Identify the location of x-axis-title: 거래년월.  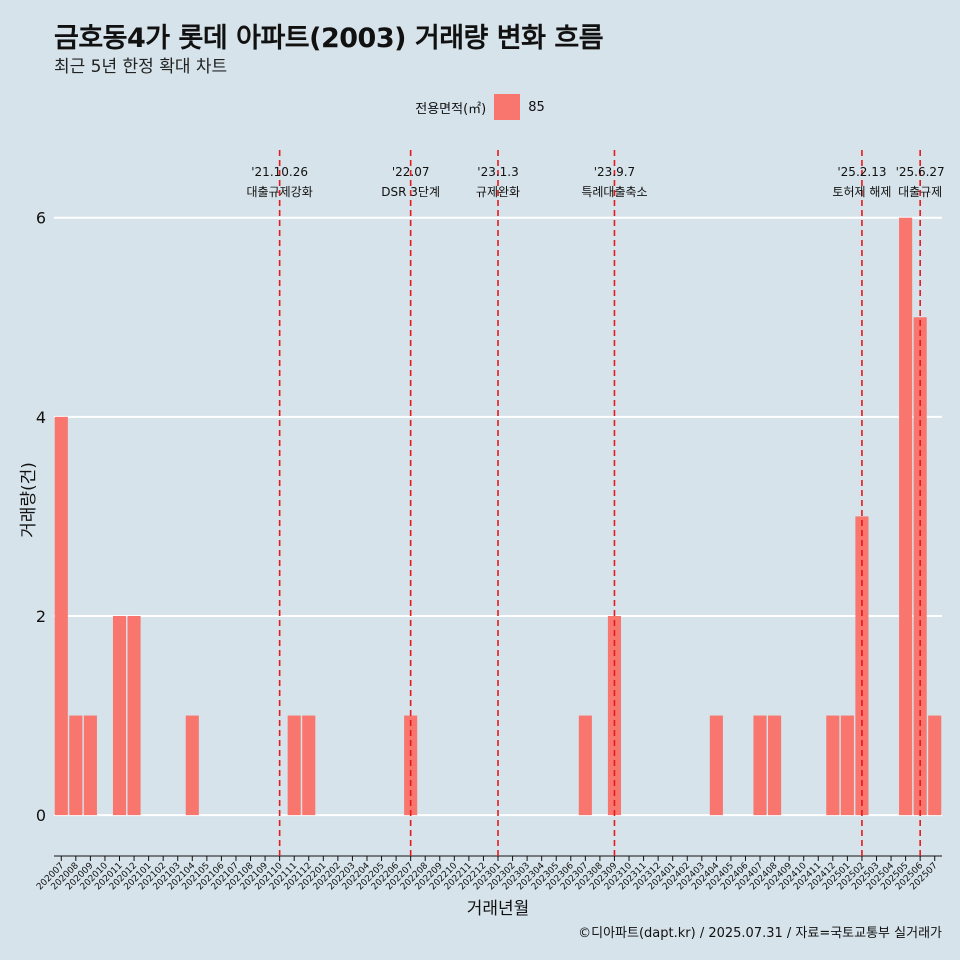
(498, 909).